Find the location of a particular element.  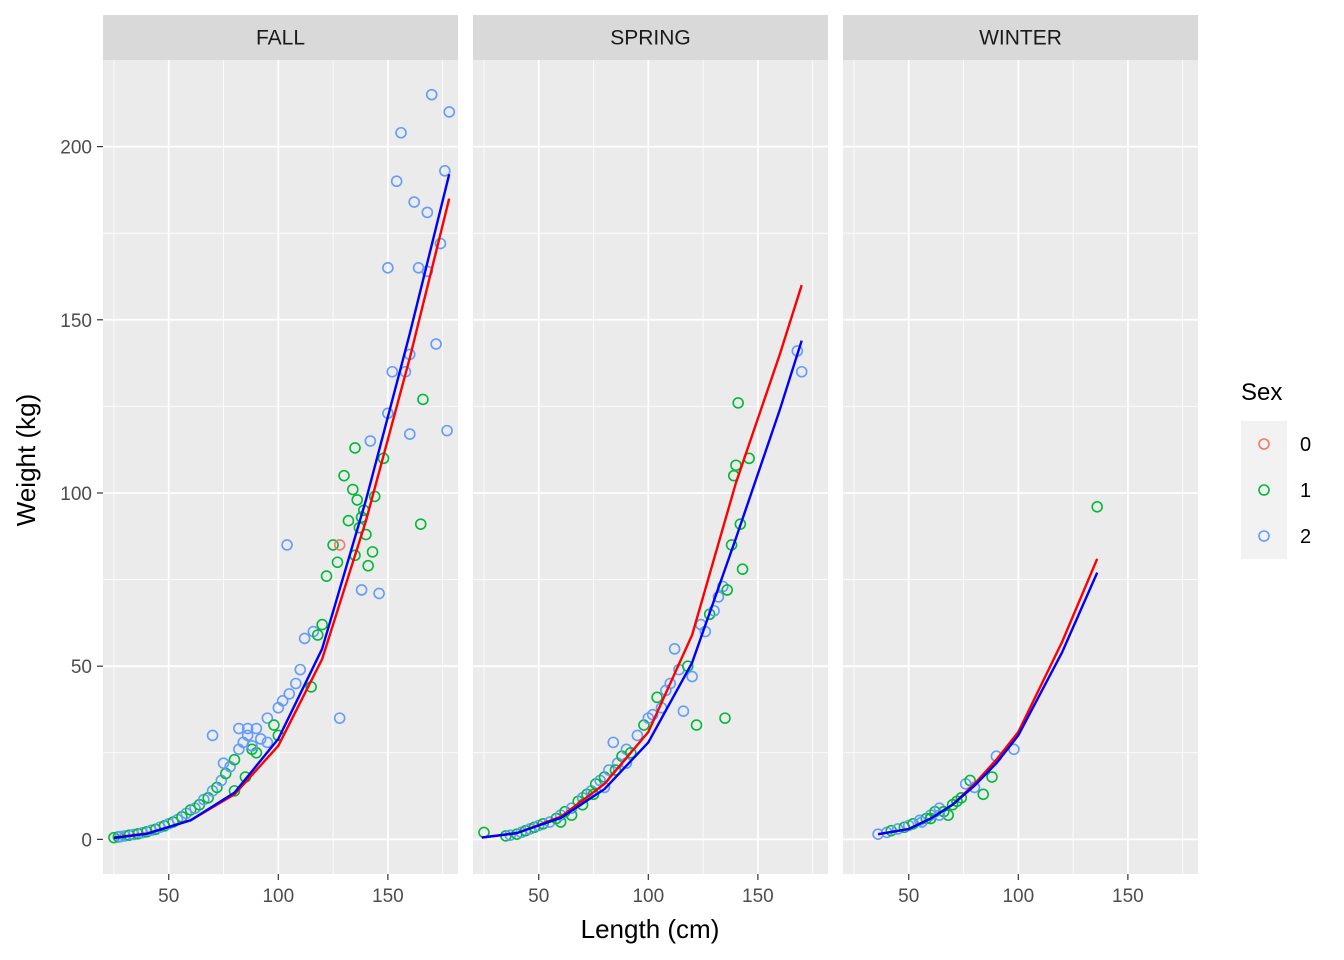

facet-strip-label: WINTER is located at coordinates (1020, 38).